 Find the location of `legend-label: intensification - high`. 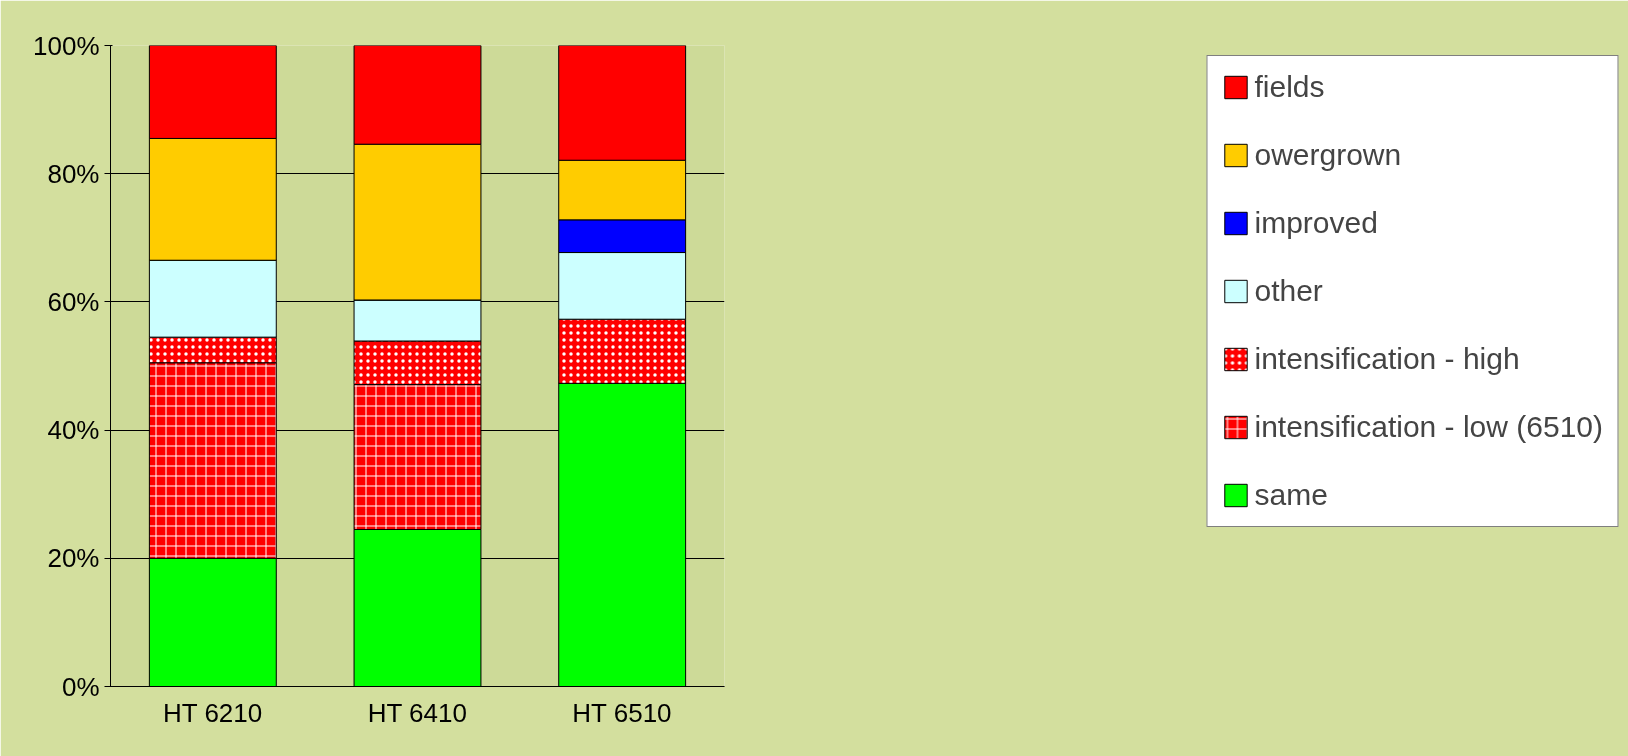

legend-label: intensification - high is located at coordinates (1387, 359).